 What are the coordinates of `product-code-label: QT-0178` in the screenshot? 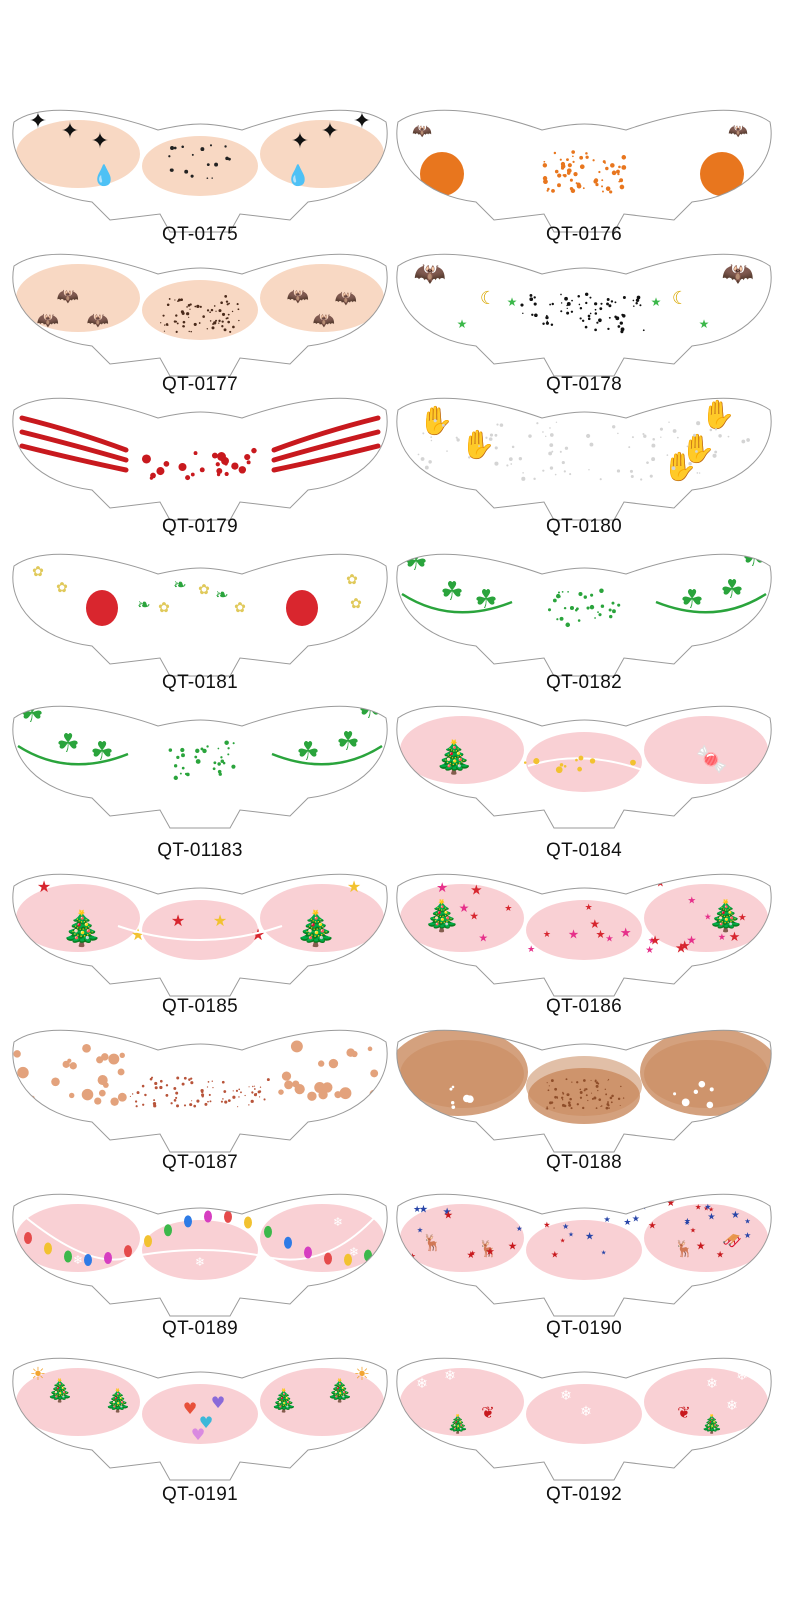 It's located at (584, 384).